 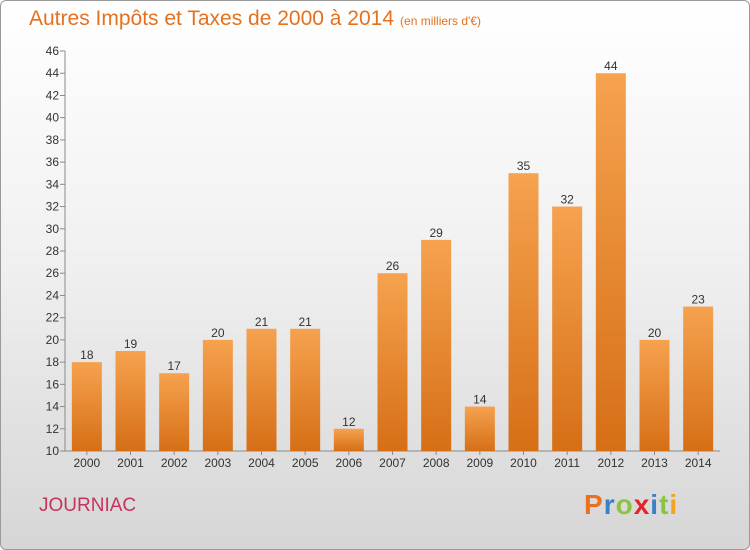 What do you see at coordinates (610, 463) in the screenshot?
I see `x-tick-label: 2012` at bounding box center [610, 463].